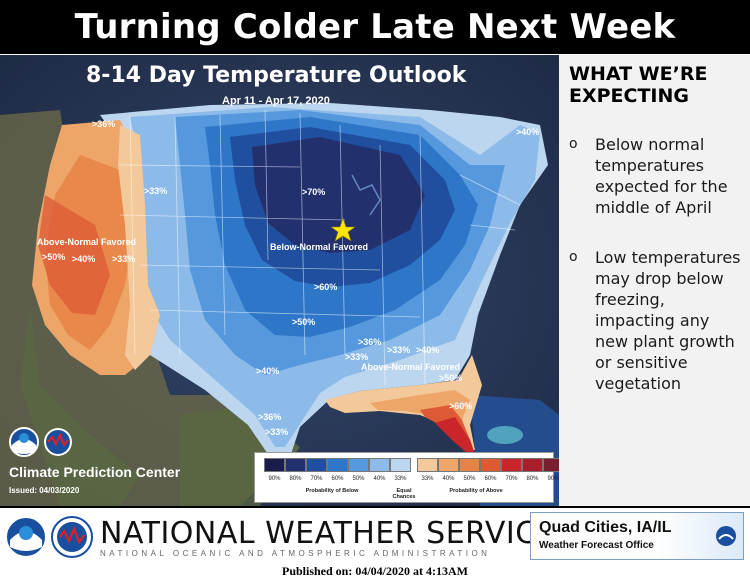 The width and height of the screenshot is (750, 578). Describe the element at coordinates (26, 537) in the screenshot. I see `noaa-footer-icon` at that location.